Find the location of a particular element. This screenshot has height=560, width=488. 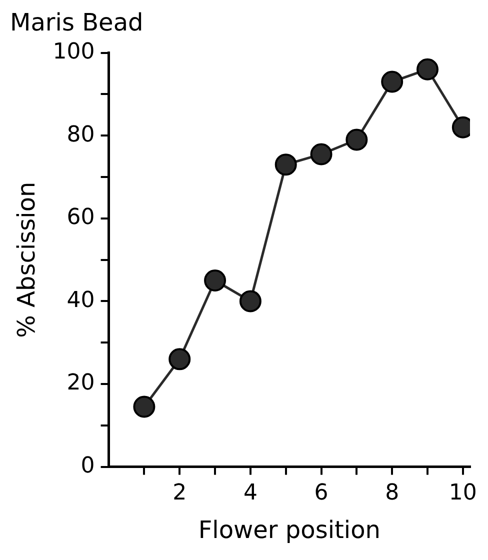

x-tick-label: 6 is located at coordinates (321, 493).